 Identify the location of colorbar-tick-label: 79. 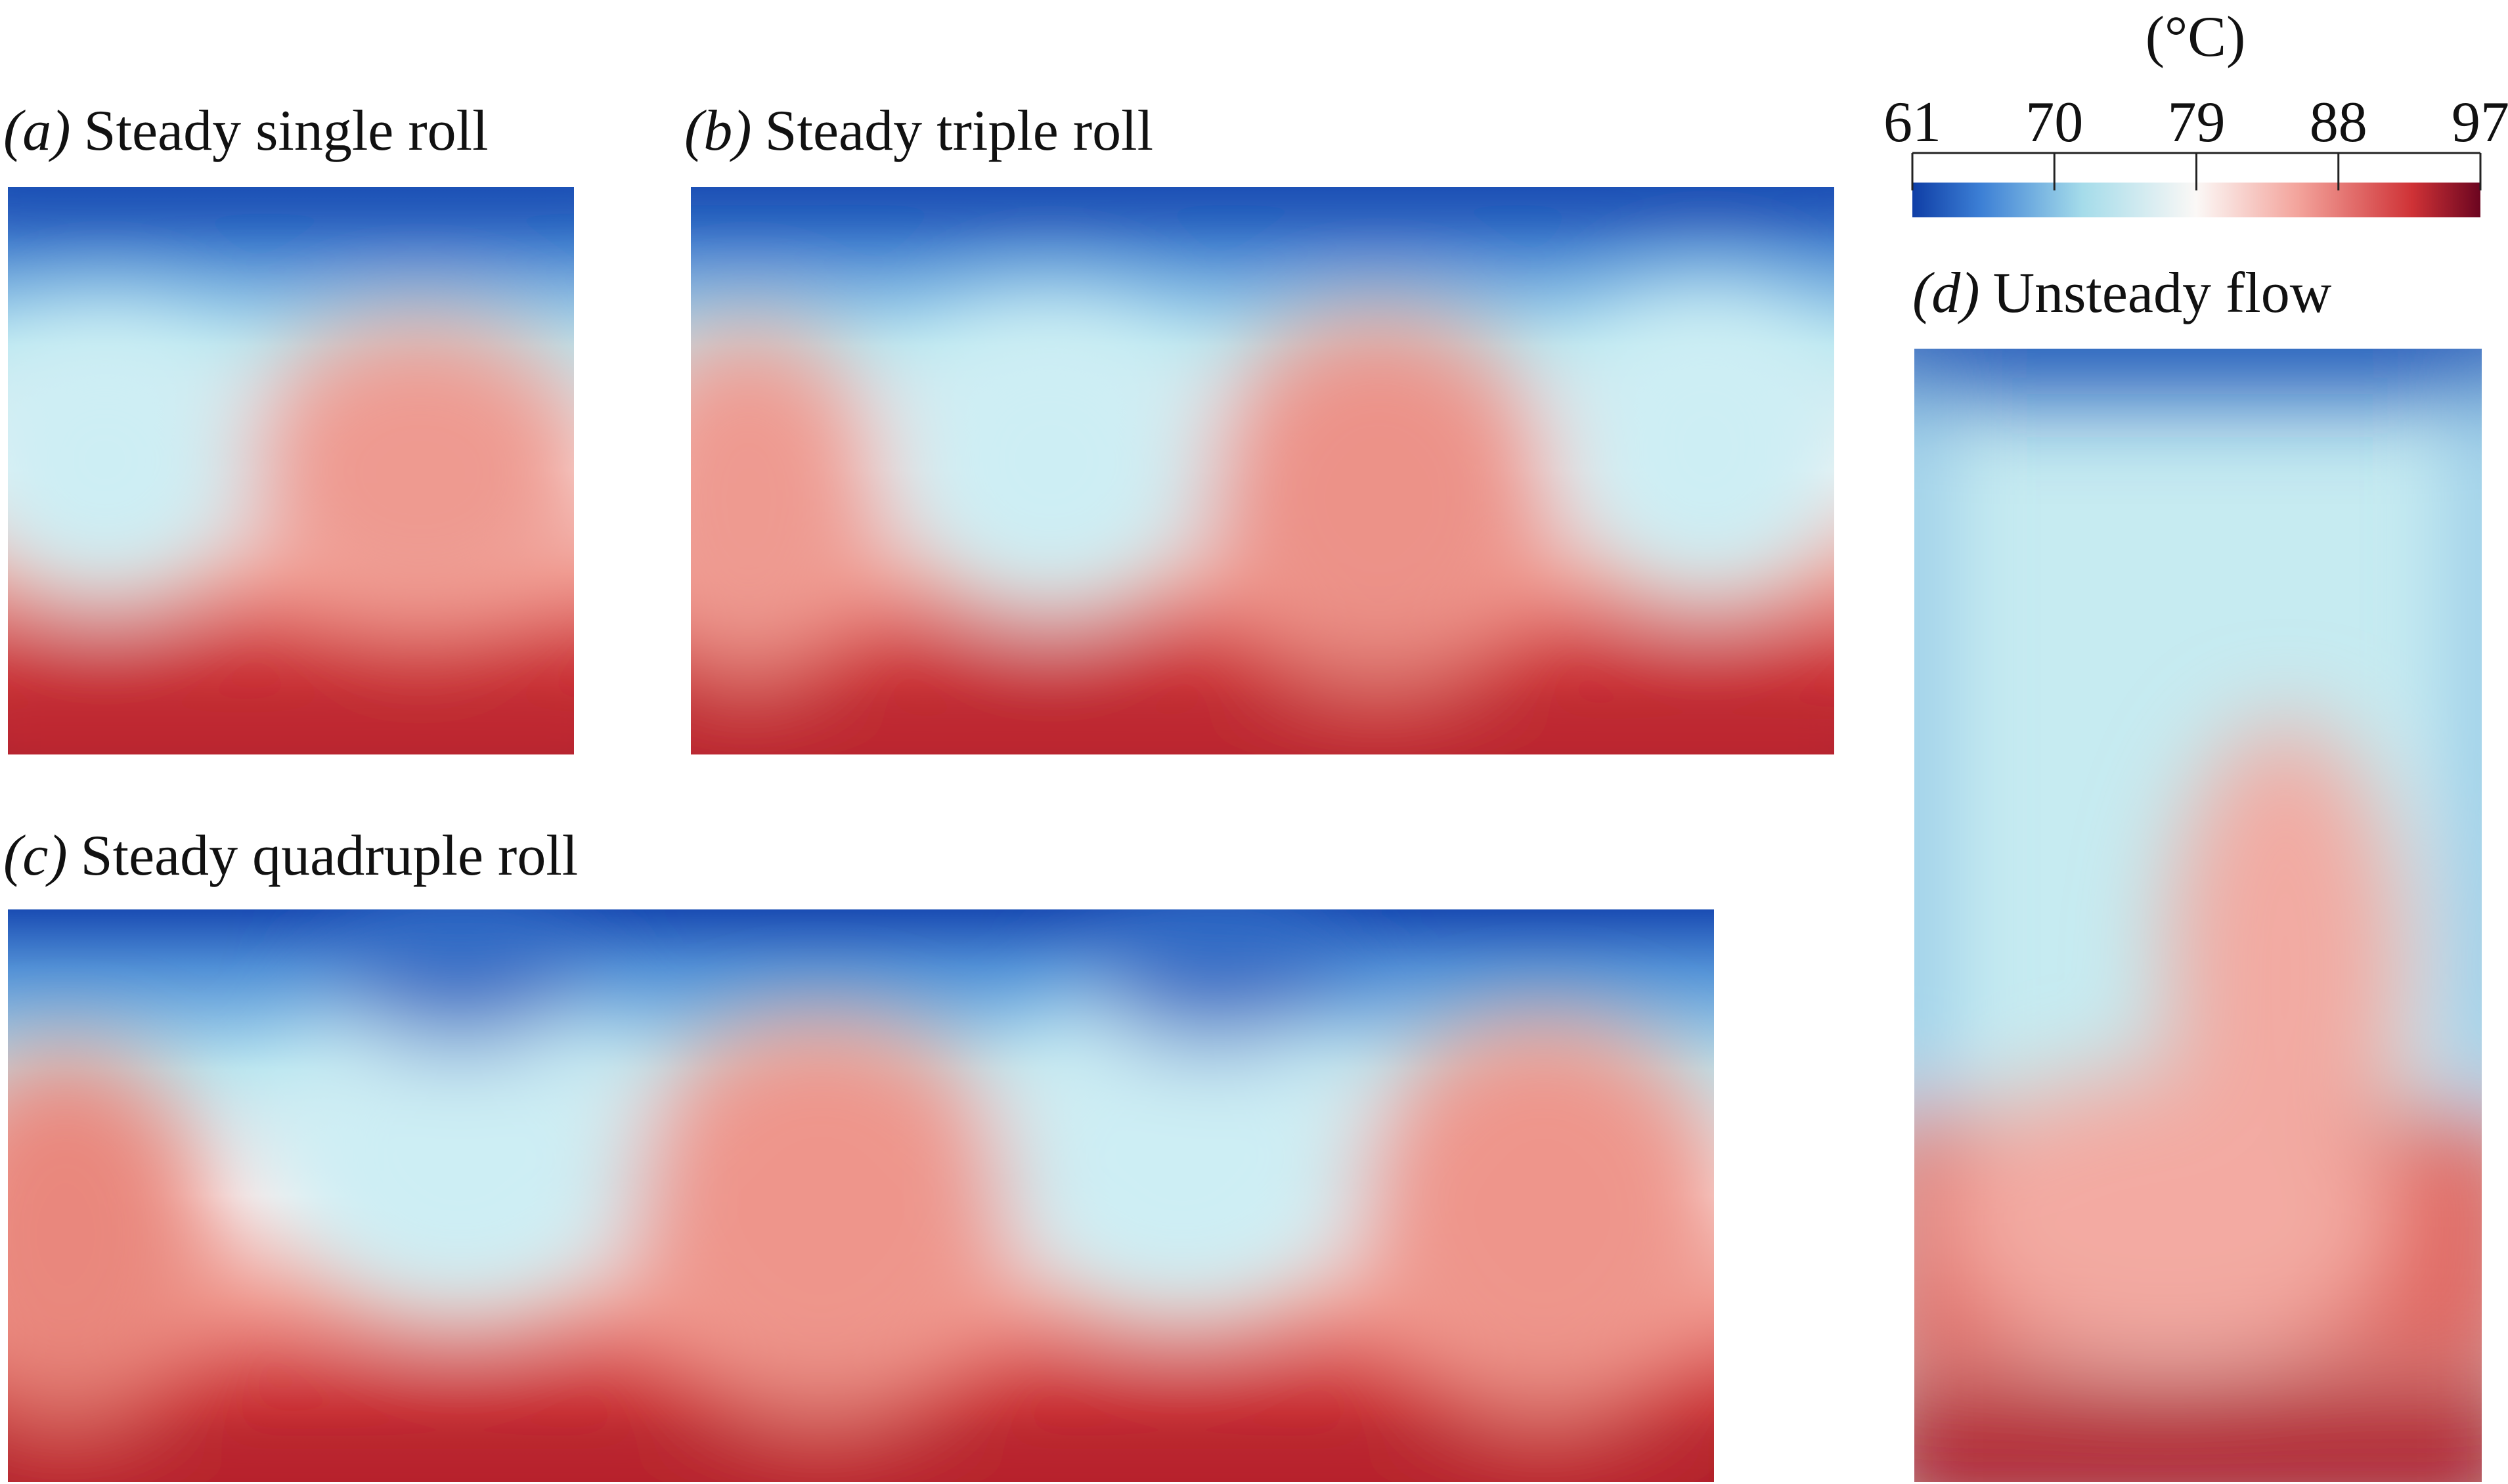
(2197, 122).